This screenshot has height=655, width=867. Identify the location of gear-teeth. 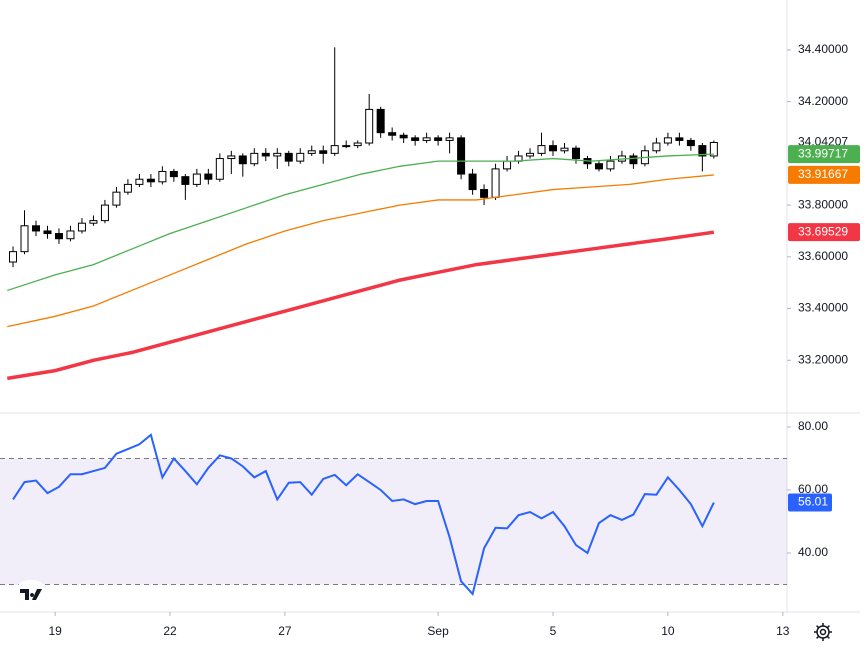
(823, 632).